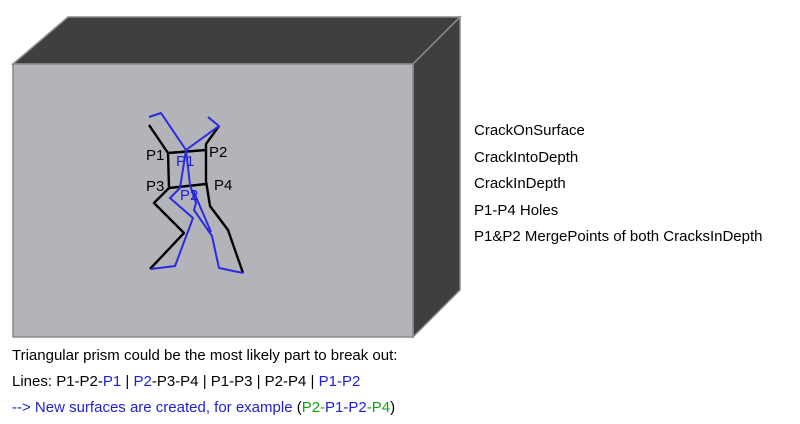 The image size is (800, 424). Describe the element at coordinates (235, 381) in the screenshot. I see `caption-segment: -P3-P4 | P1-P3 | P2-P4 |` at that location.